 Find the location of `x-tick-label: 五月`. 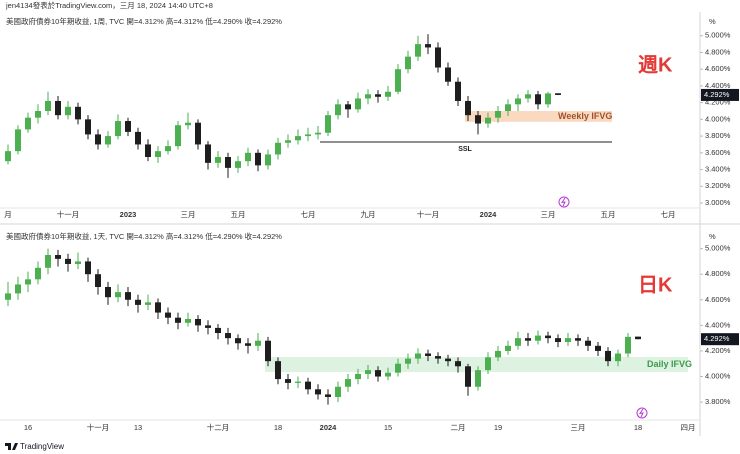

x-tick-label: 五月 is located at coordinates (238, 214).